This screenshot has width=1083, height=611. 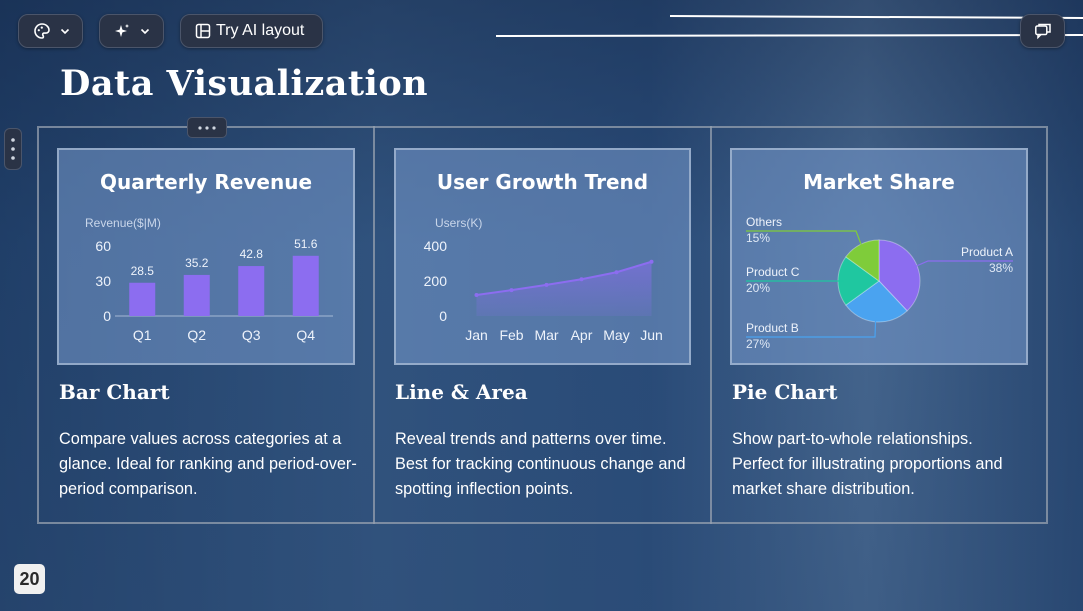 I want to click on slice-name-label: Product C, so click(x=773, y=272).